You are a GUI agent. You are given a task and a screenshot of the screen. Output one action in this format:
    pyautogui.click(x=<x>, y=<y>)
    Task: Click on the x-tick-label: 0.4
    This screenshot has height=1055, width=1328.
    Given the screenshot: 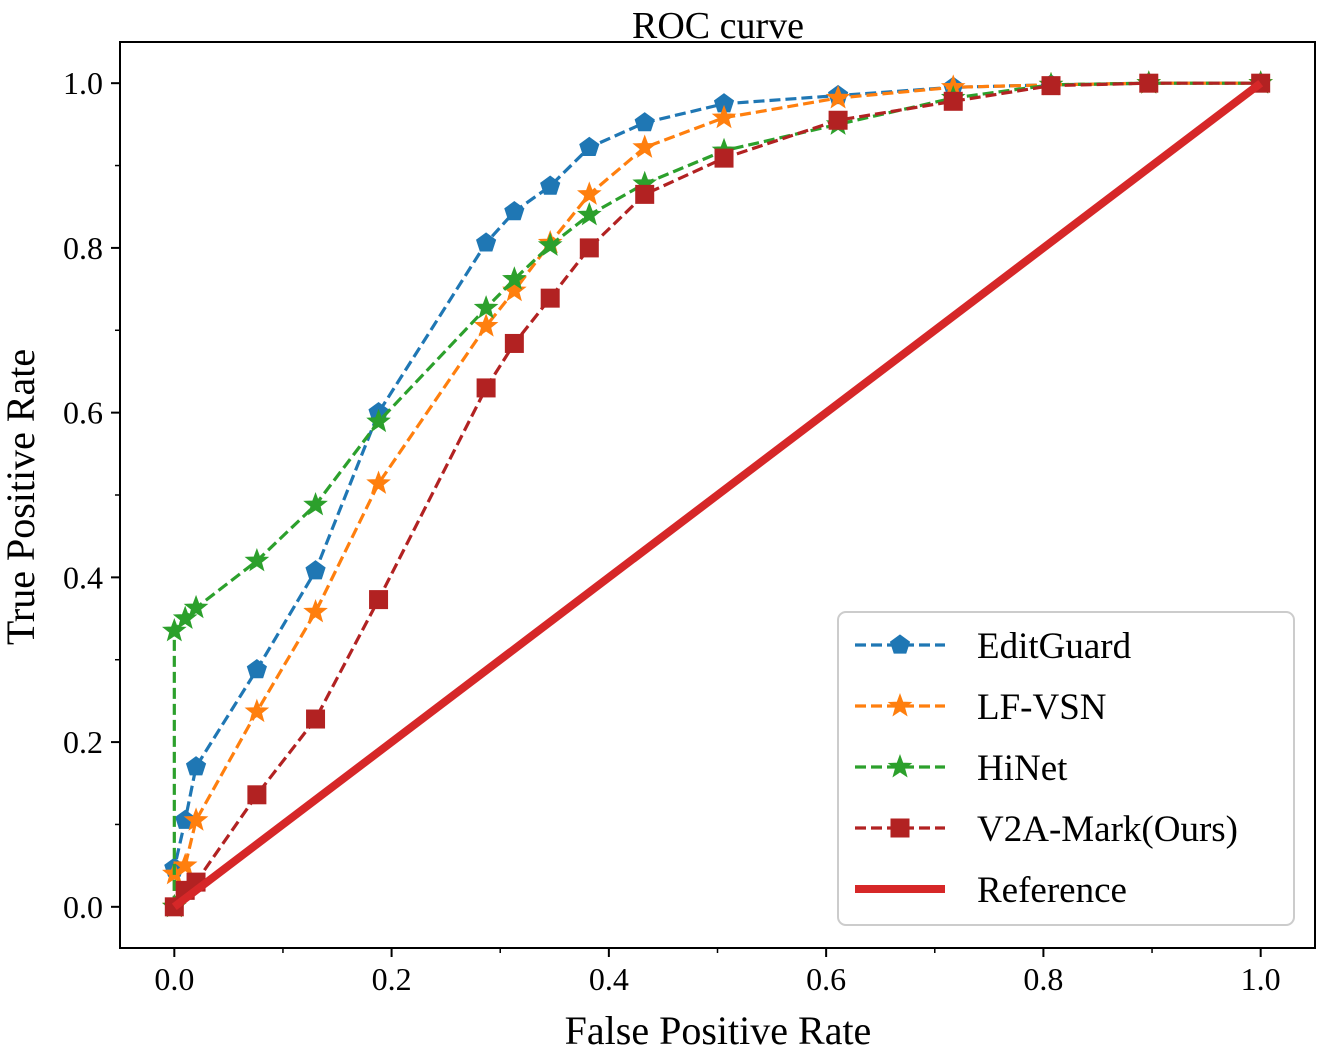 What is the action you would take?
    pyautogui.click(x=609, y=979)
    